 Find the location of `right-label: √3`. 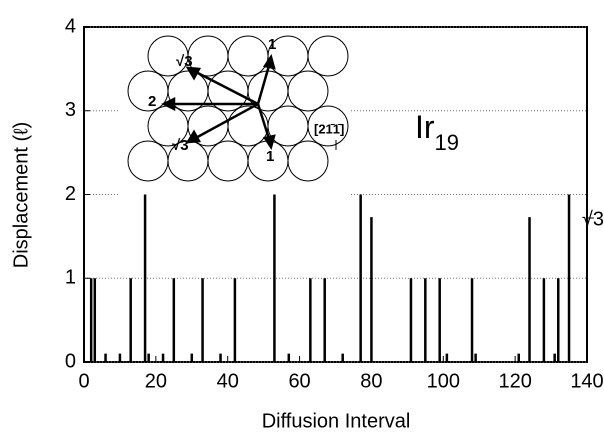

right-label: √3 is located at coordinates (593, 219).